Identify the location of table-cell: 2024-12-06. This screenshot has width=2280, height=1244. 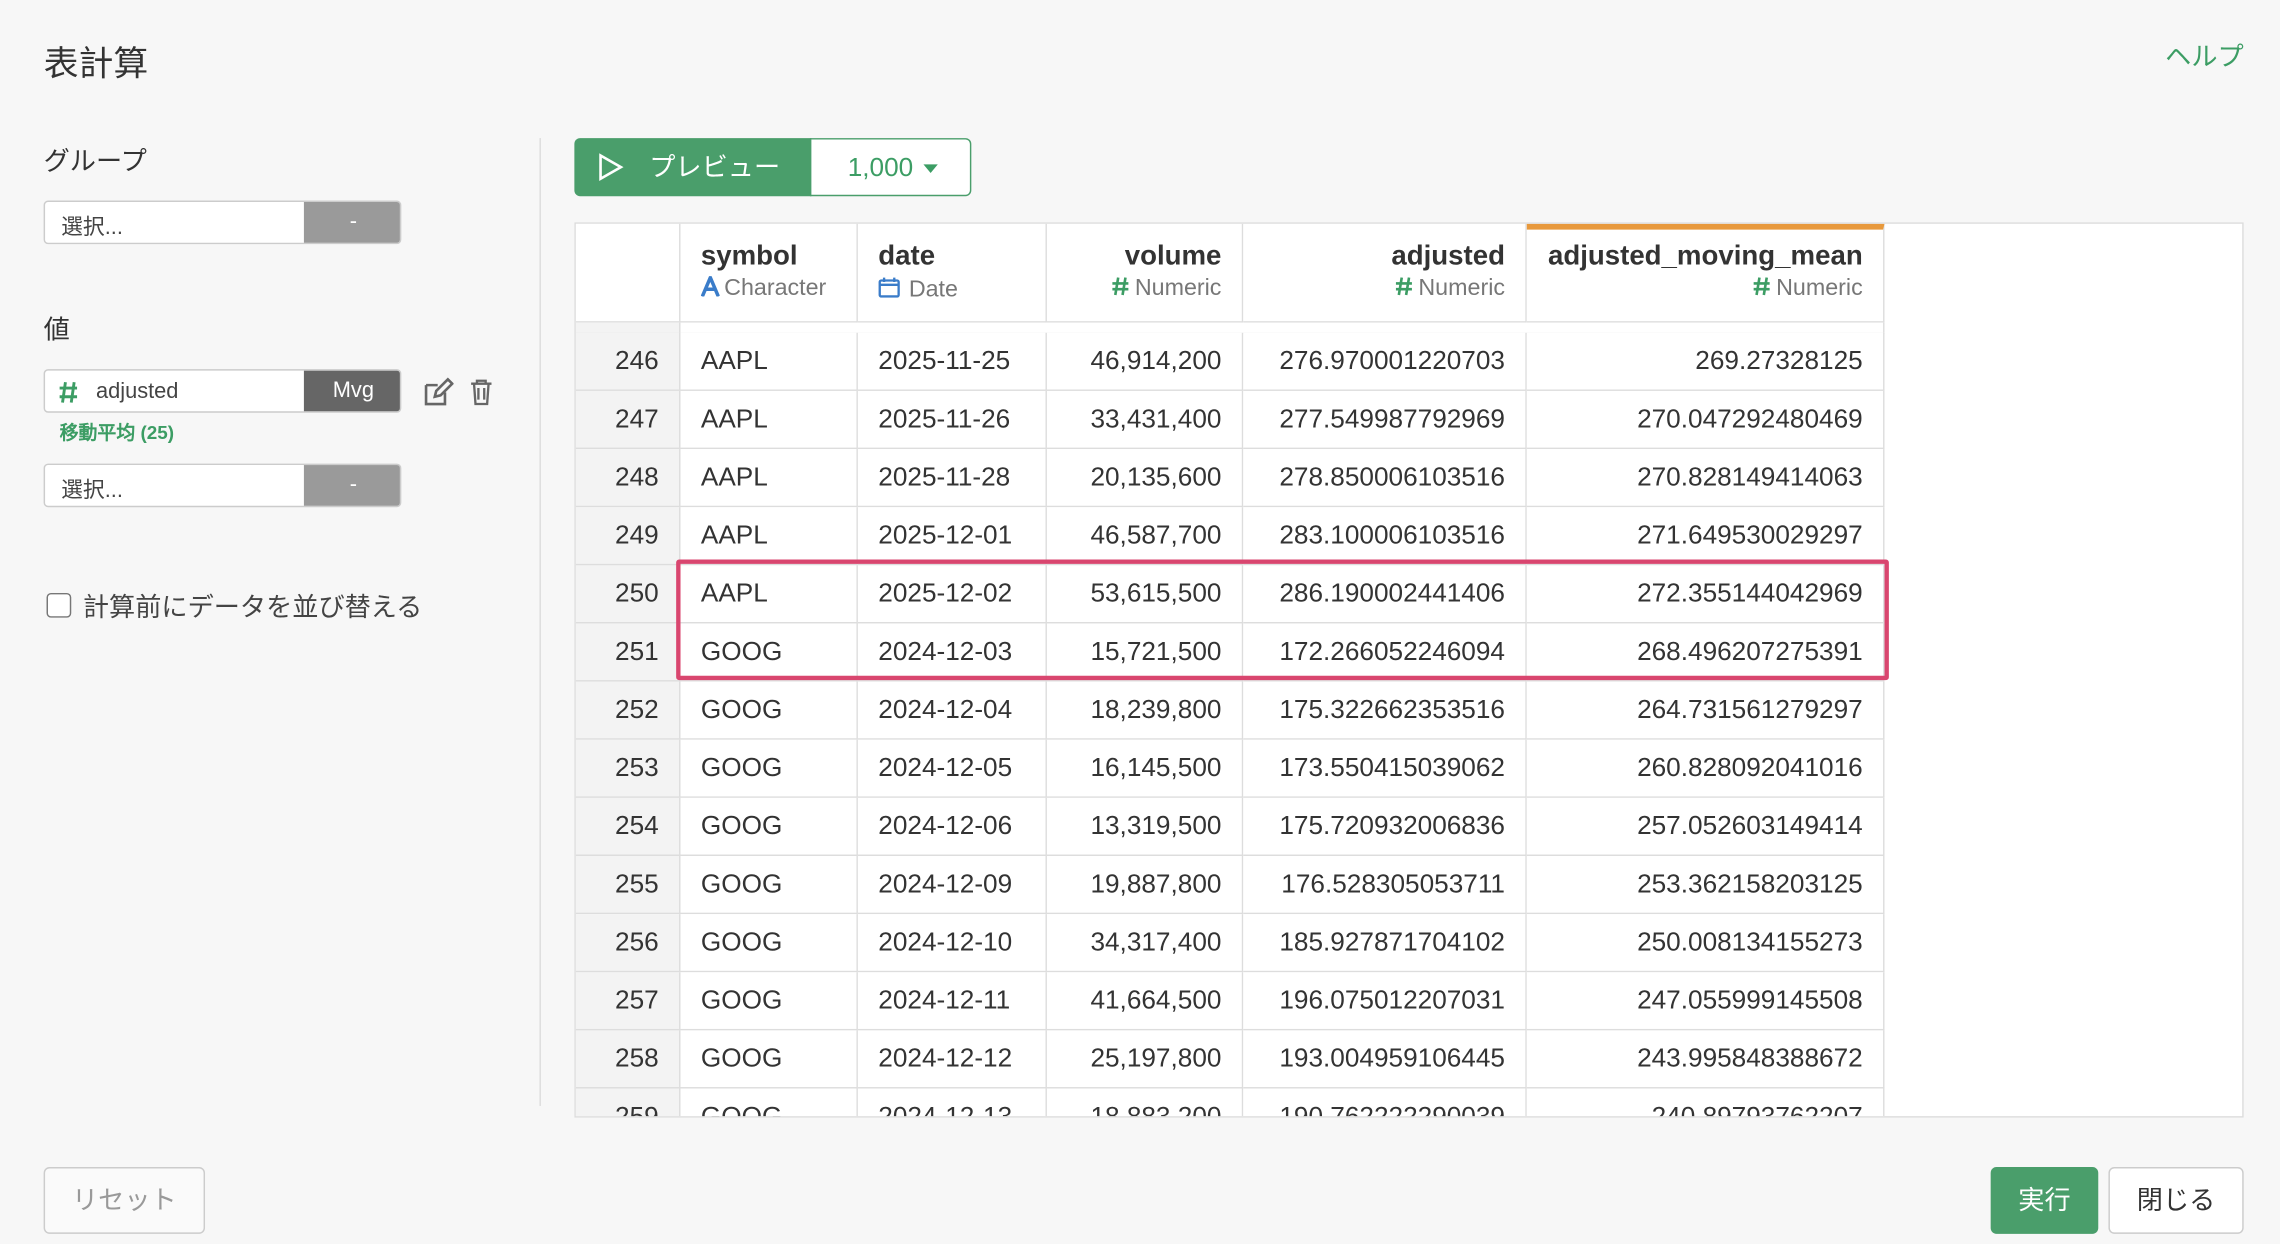
(952, 826).